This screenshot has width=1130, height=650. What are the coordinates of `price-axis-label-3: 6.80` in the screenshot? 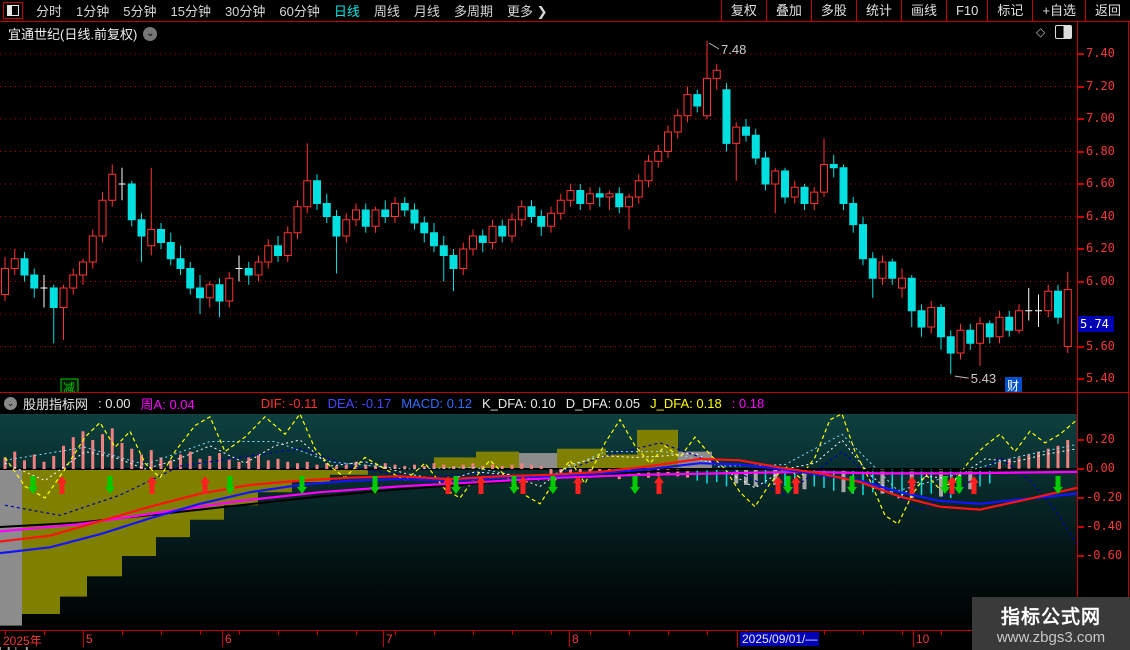 It's located at (1100, 150).